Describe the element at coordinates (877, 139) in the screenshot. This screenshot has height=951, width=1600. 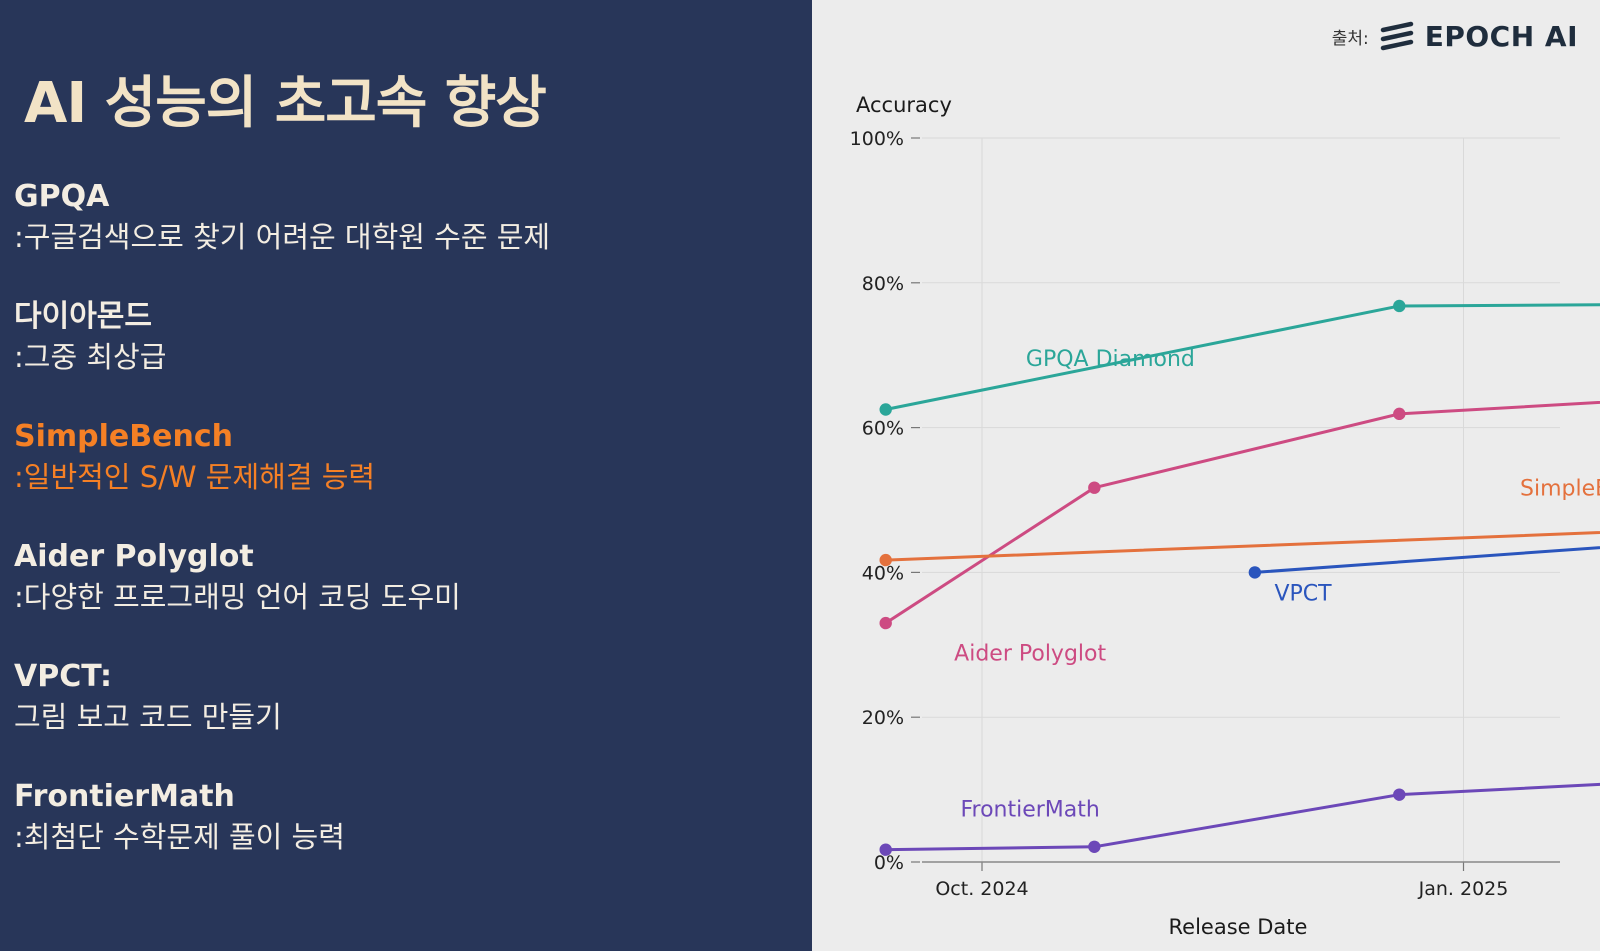
I see `y-tick-label: 100%` at that location.